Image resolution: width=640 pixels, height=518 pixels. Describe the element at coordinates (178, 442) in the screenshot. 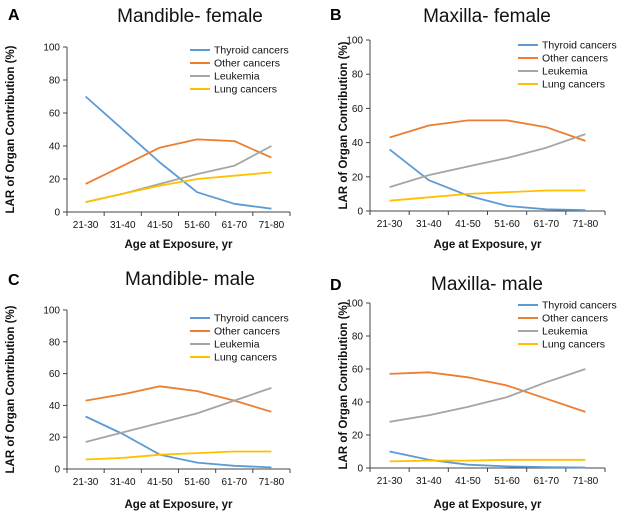

I see `chart-c-series-thyroid-cancers` at that location.